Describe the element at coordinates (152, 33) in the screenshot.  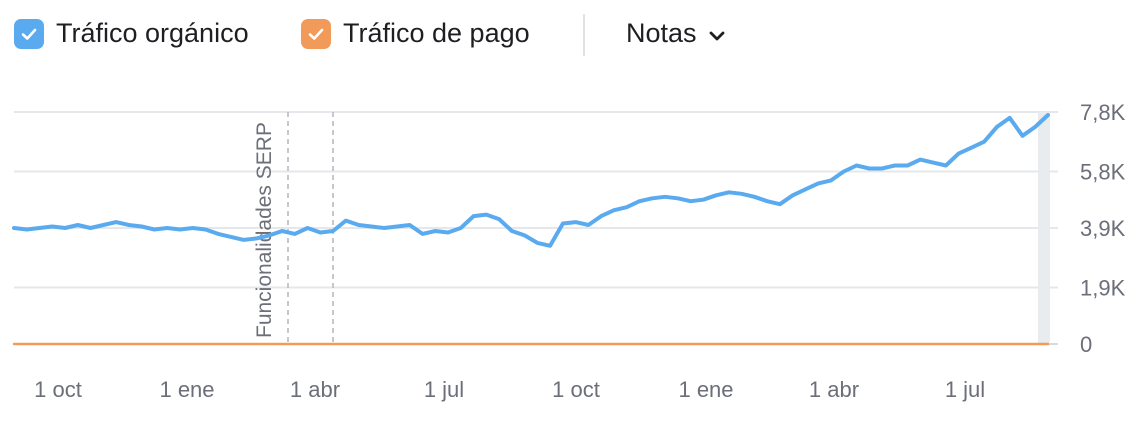
I see `legend-organic-label: Tráfico orgánico` at that location.